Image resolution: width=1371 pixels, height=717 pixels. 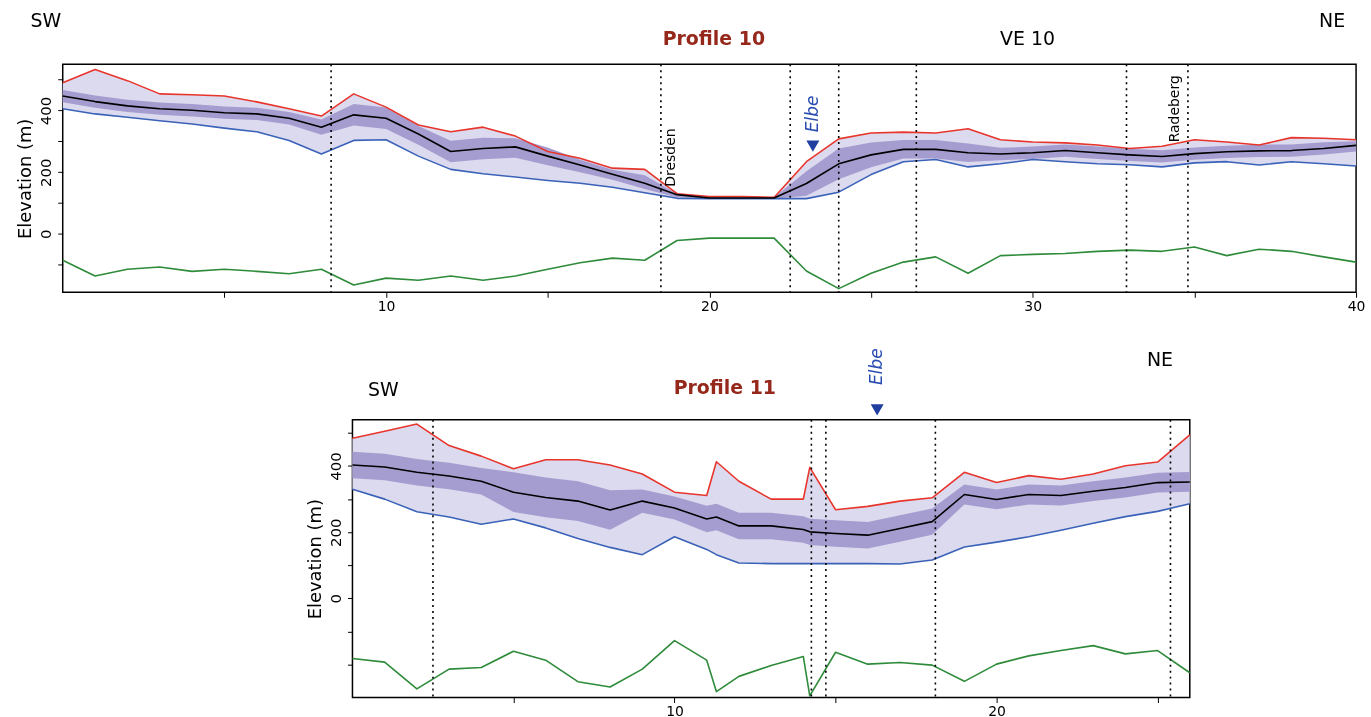 What do you see at coordinates (1027, 38) in the screenshot?
I see `text: VE 10` at bounding box center [1027, 38].